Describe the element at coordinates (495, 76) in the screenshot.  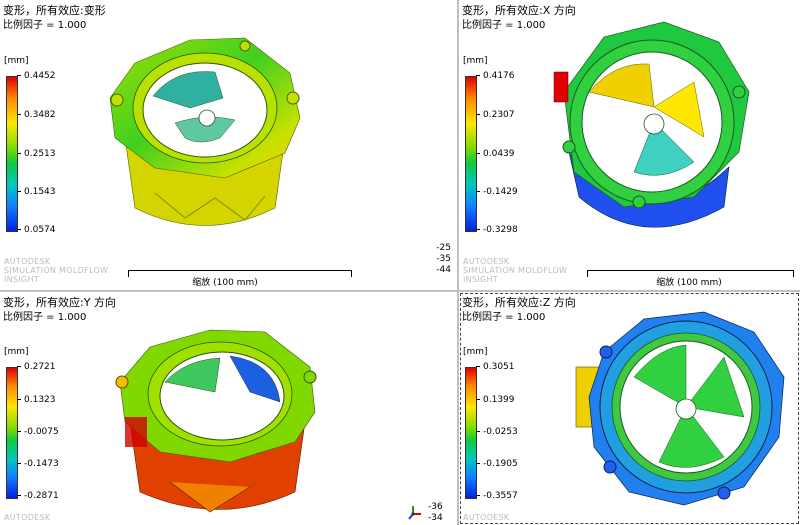
I see `legend-value: 0.4176` at that location.